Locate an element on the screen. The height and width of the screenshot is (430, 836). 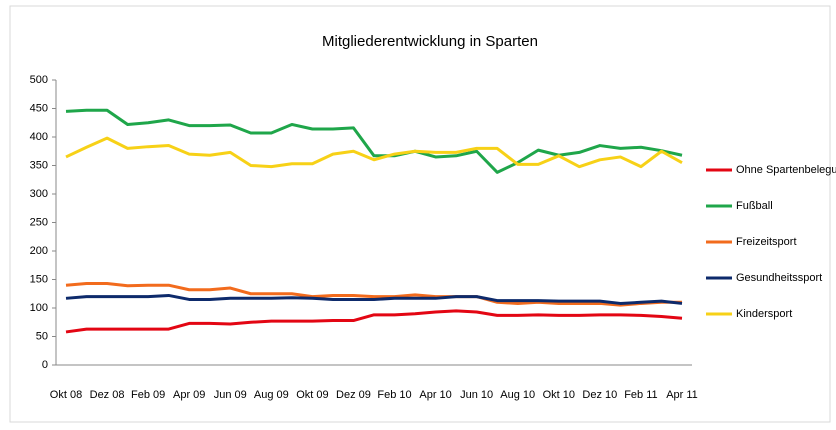
x-tick-label: Dez 08 is located at coordinates (107, 395).